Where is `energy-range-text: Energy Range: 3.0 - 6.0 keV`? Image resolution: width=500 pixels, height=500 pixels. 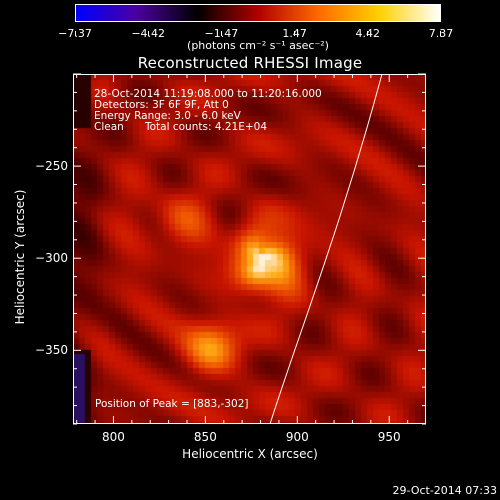
energy-range-text: Energy Range: 3.0 - 6.0 keV is located at coordinates (167, 116).